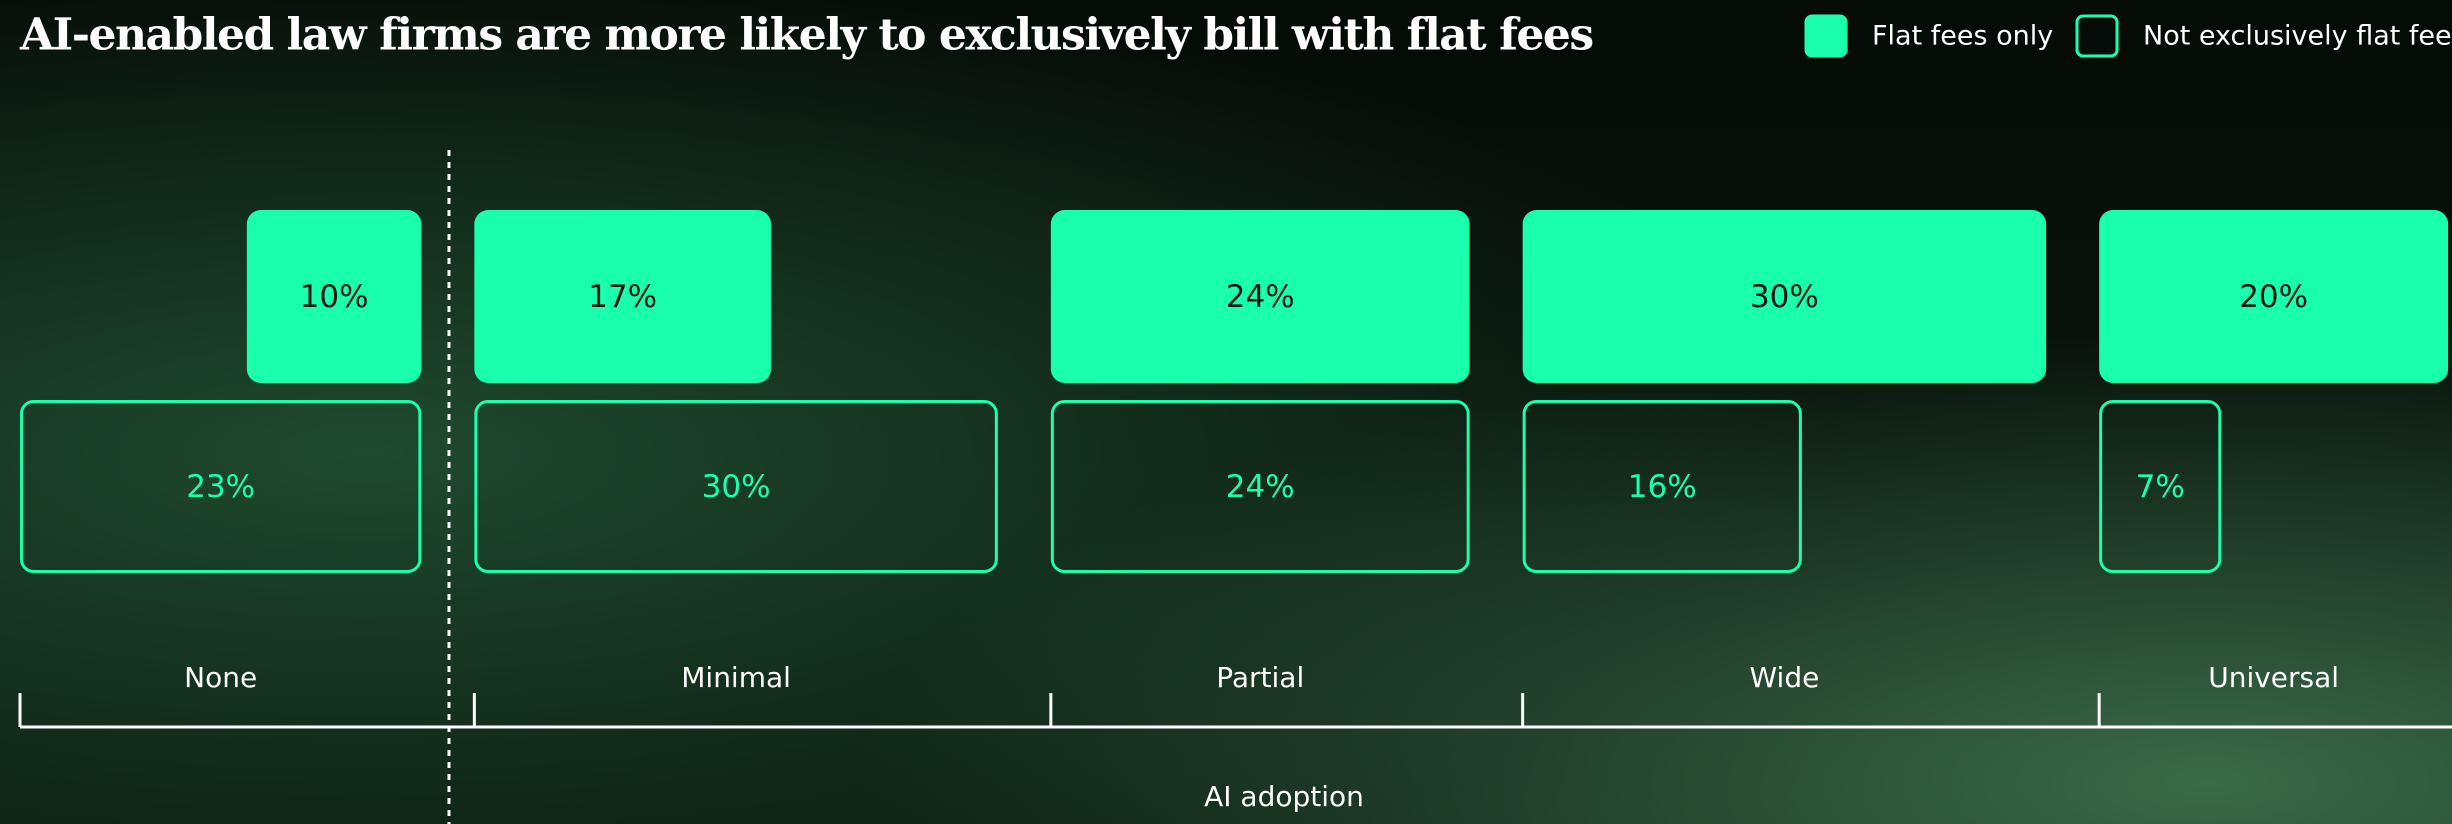 This screenshot has width=2452, height=824. Describe the element at coordinates (1284, 796) in the screenshot. I see `x-axis-label: AI adoption` at that location.